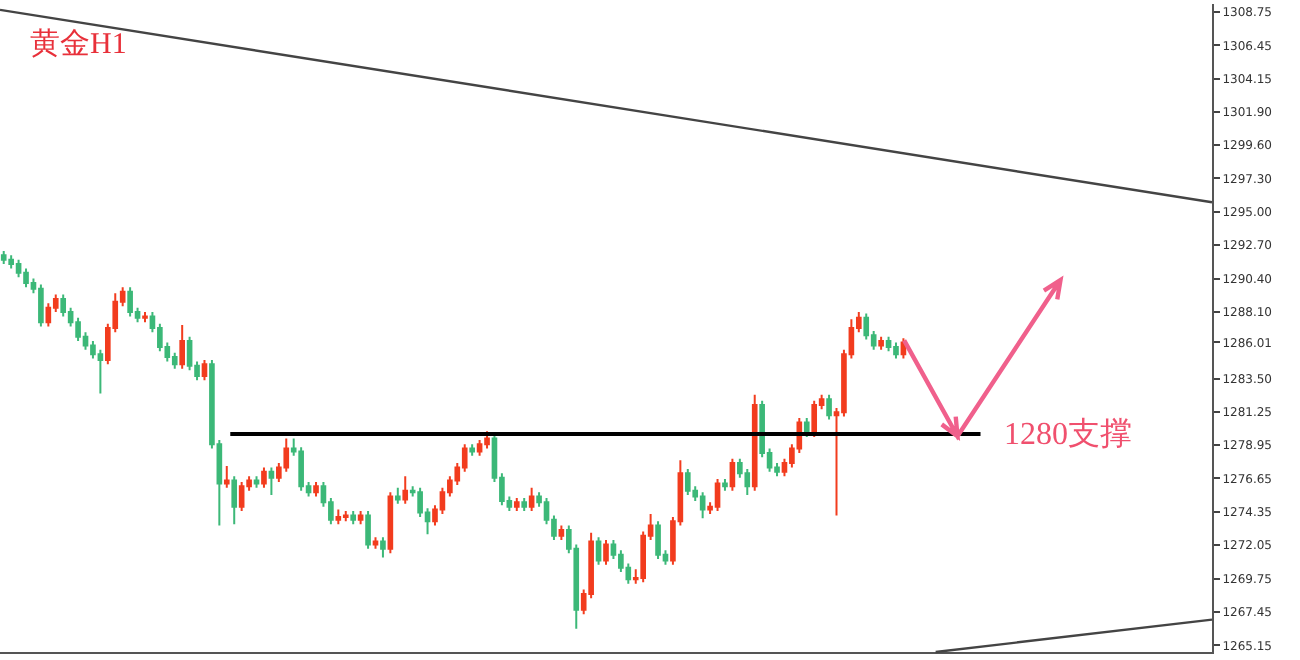 The height and width of the screenshot is (660, 1300). What do you see at coordinates (78, 44) in the screenshot?
I see `text: 黄金H1` at bounding box center [78, 44].